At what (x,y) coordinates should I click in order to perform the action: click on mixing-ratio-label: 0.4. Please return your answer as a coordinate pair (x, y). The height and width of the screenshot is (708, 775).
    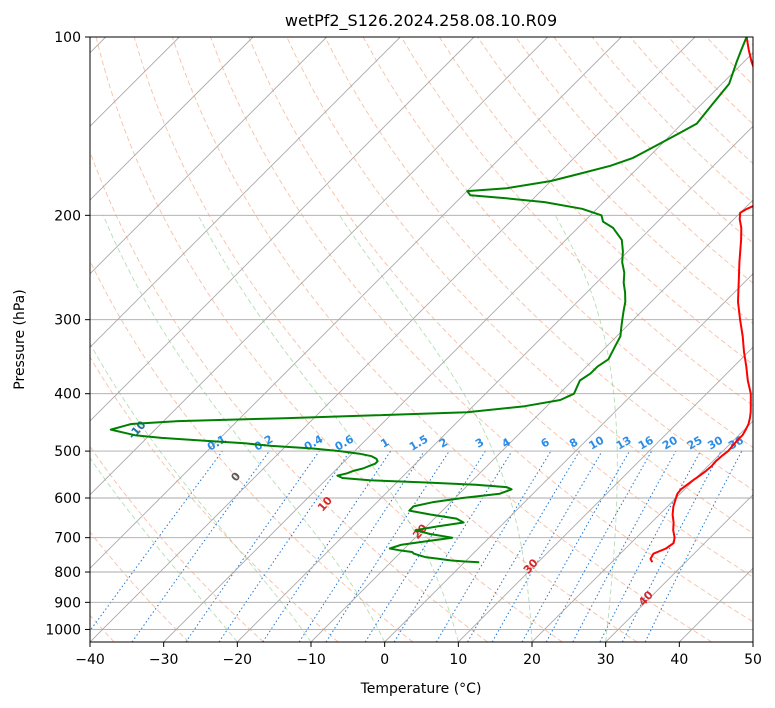
    Looking at the image, I should click on (314, 442).